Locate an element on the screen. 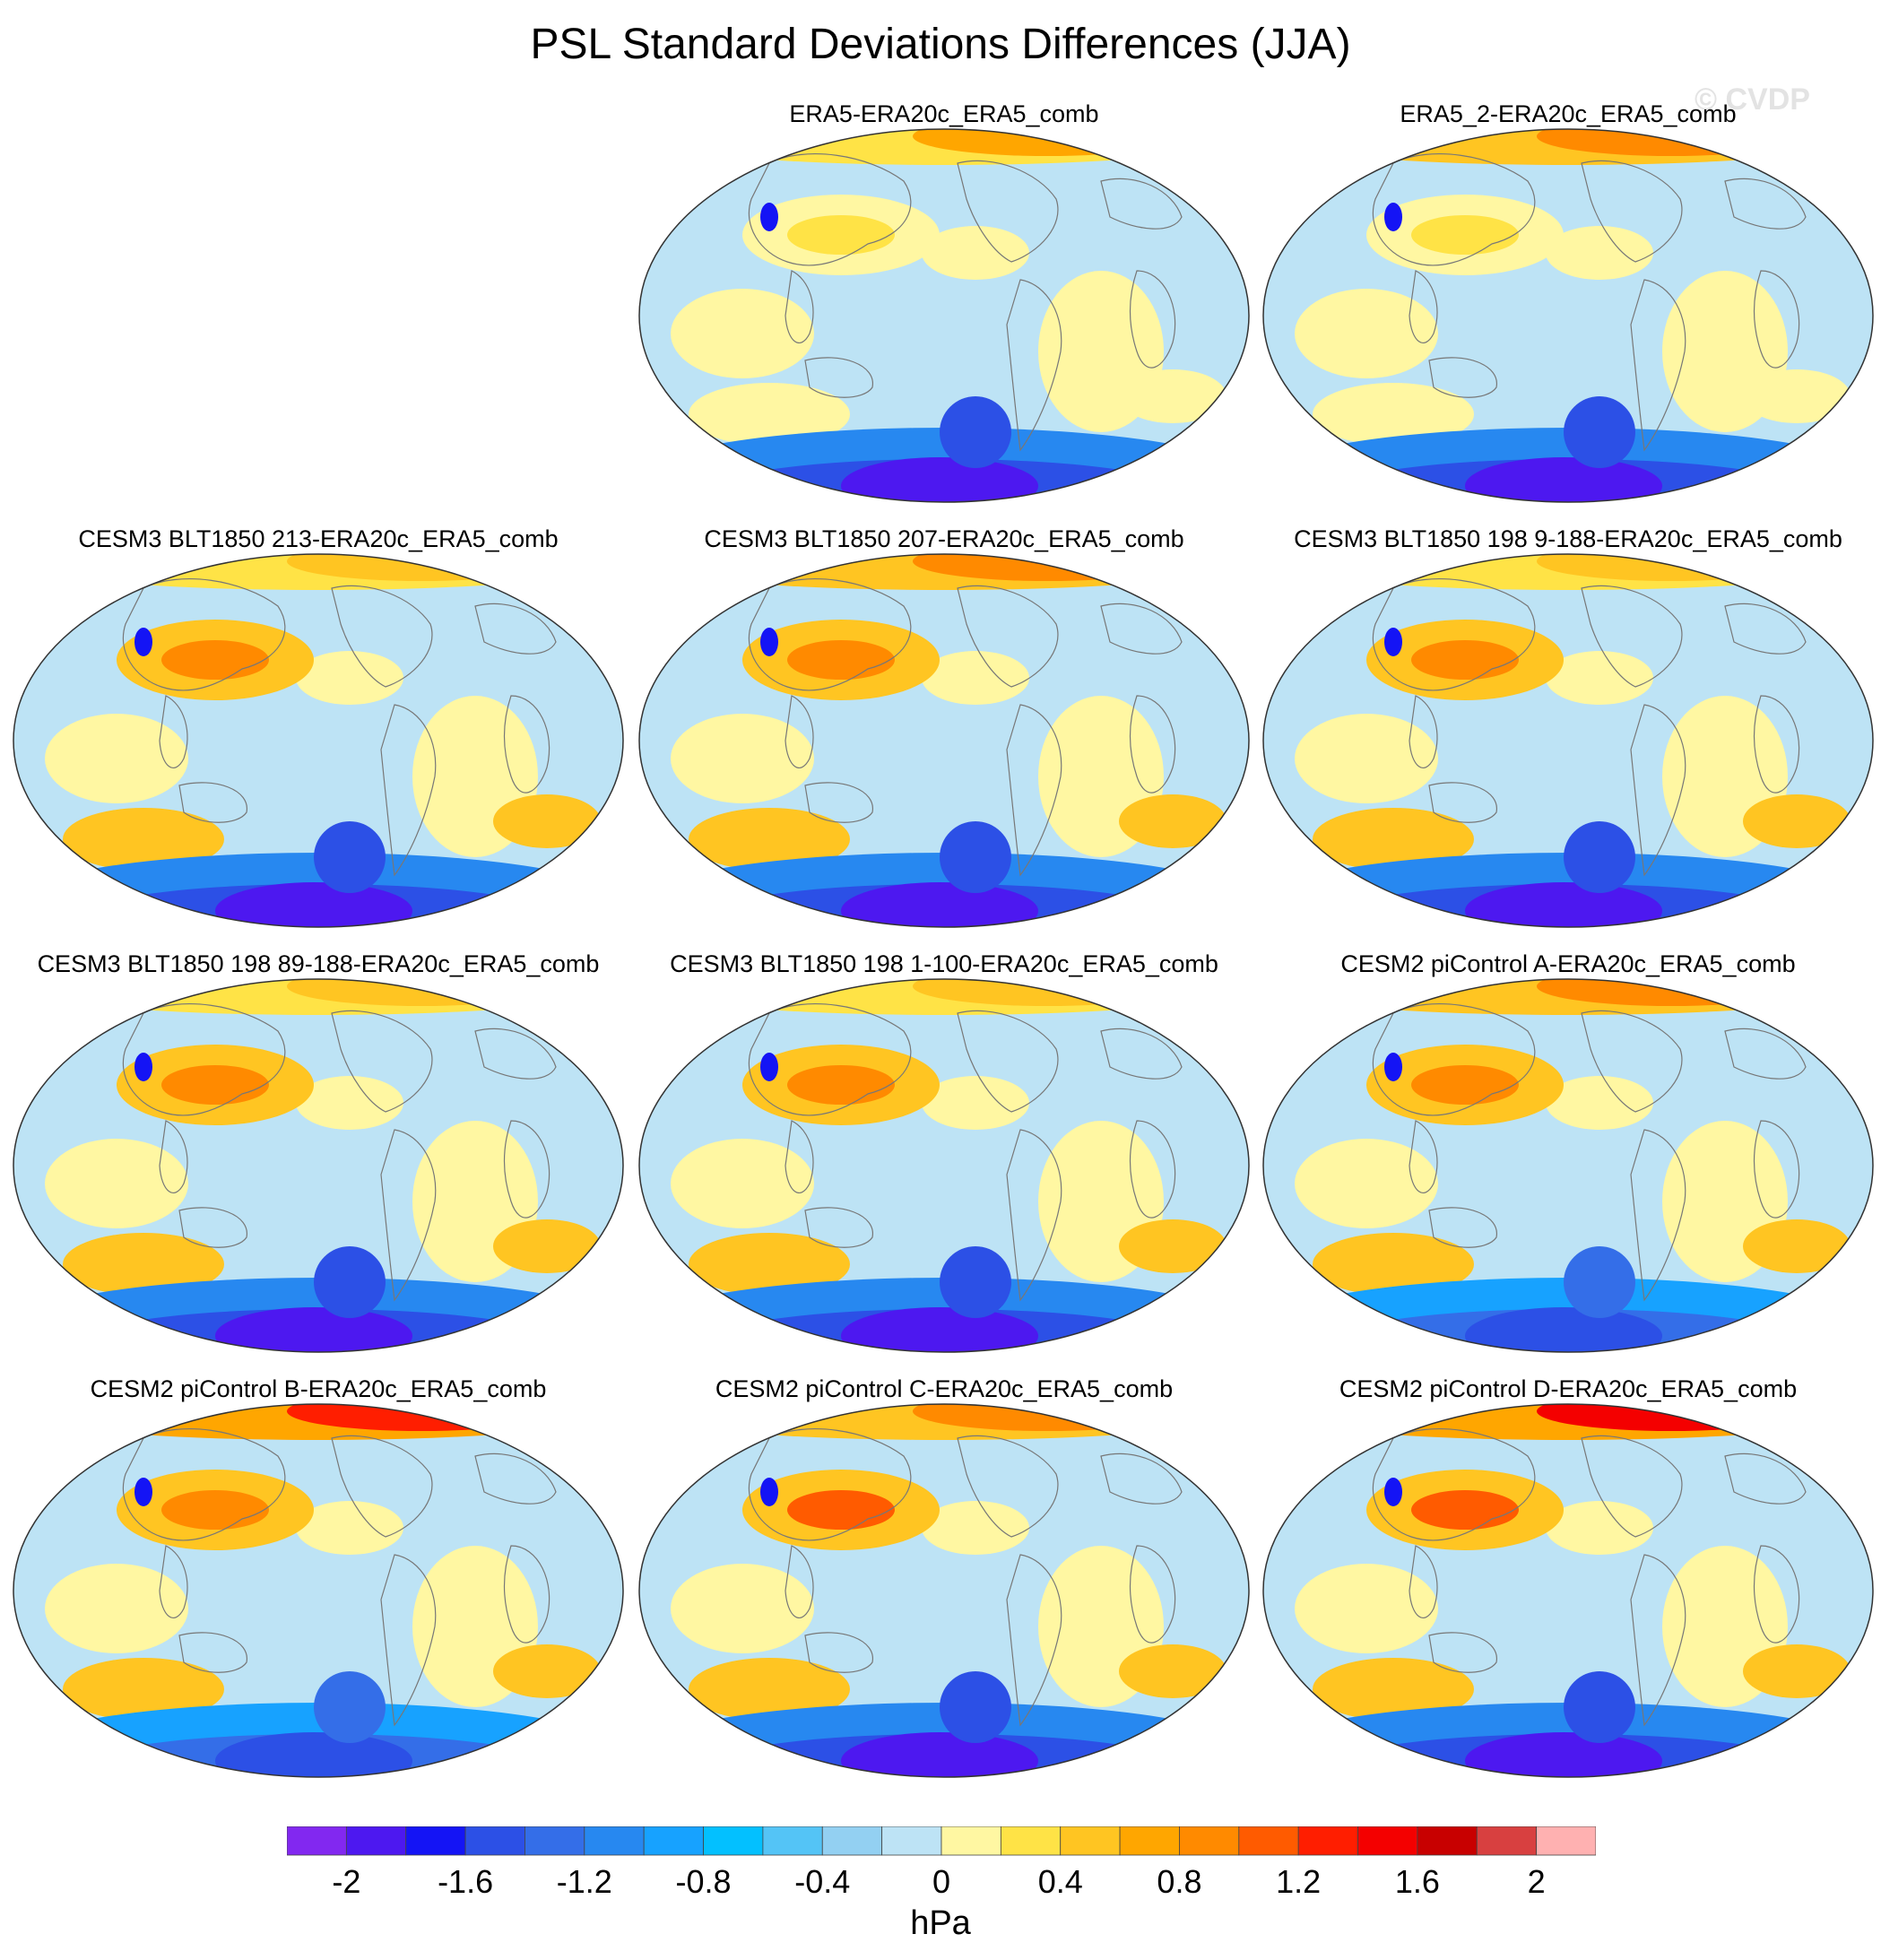 The height and width of the screenshot is (1960, 1881). panel-title: CESM2 piControl C-ERA20c_ERA5_comb is located at coordinates (944, 1388).